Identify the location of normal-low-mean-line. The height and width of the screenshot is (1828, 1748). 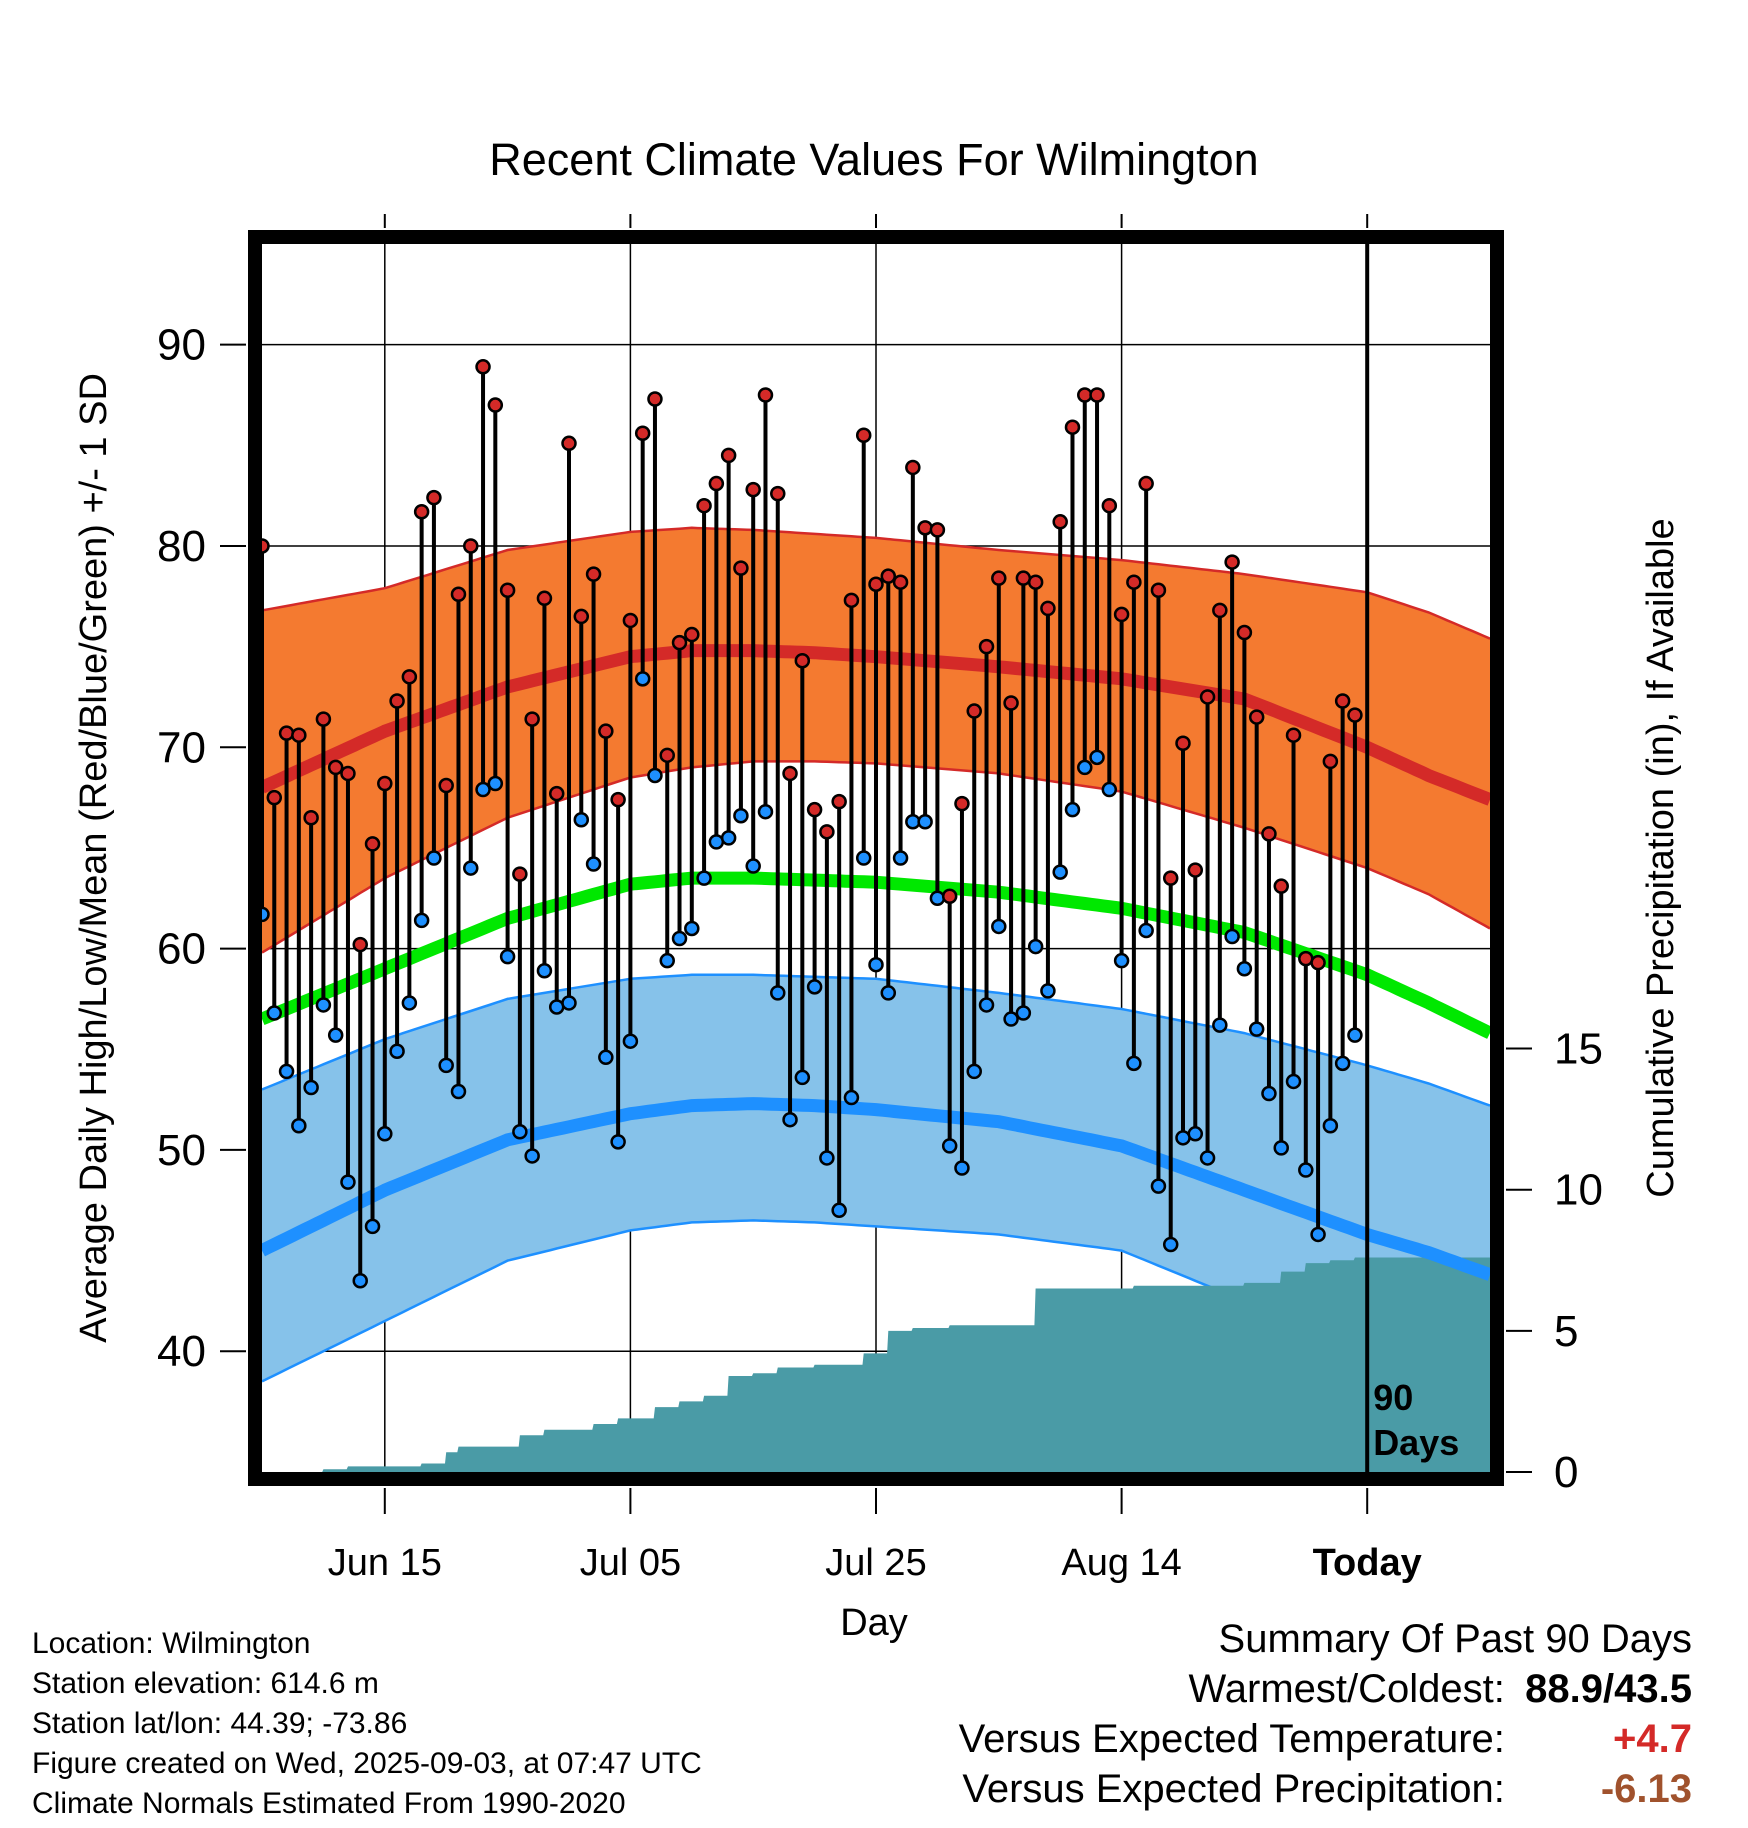
(876, 1189).